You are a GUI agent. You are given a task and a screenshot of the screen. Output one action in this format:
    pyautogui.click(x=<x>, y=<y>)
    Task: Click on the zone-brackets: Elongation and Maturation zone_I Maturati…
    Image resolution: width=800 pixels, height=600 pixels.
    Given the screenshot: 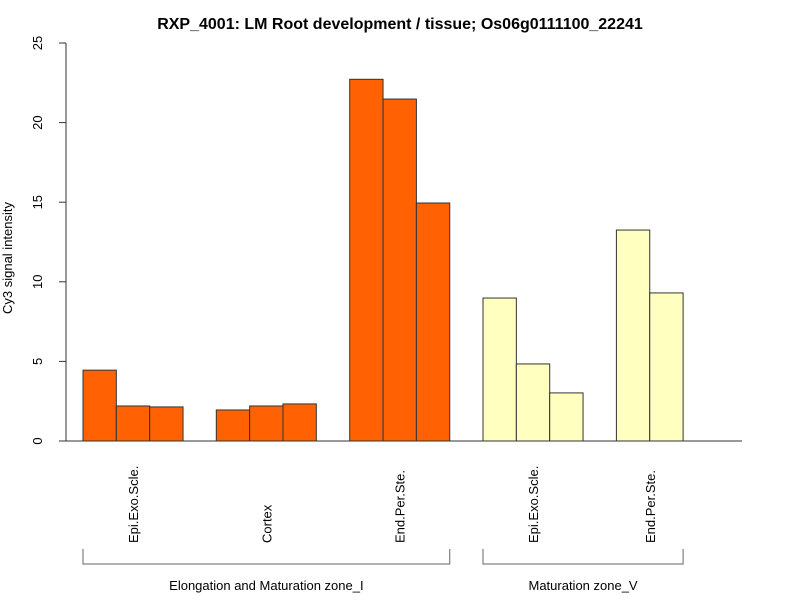 What is the action you would take?
    pyautogui.click(x=383, y=571)
    